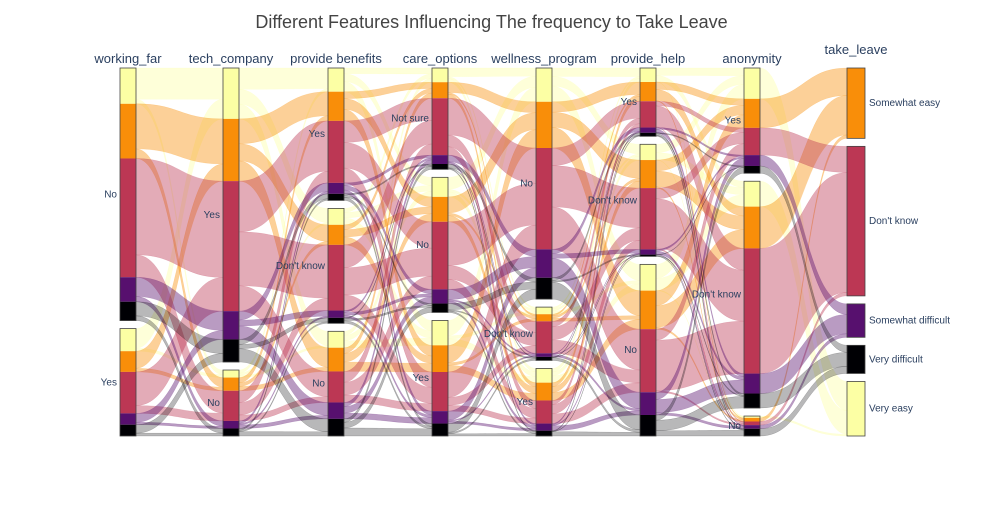 The width and height of the screenshot is (983, 525). Describe the element at coordinates (440, 255) in the screenshot. I see `bar-segment-care-options-no-don-t-know` at that location.